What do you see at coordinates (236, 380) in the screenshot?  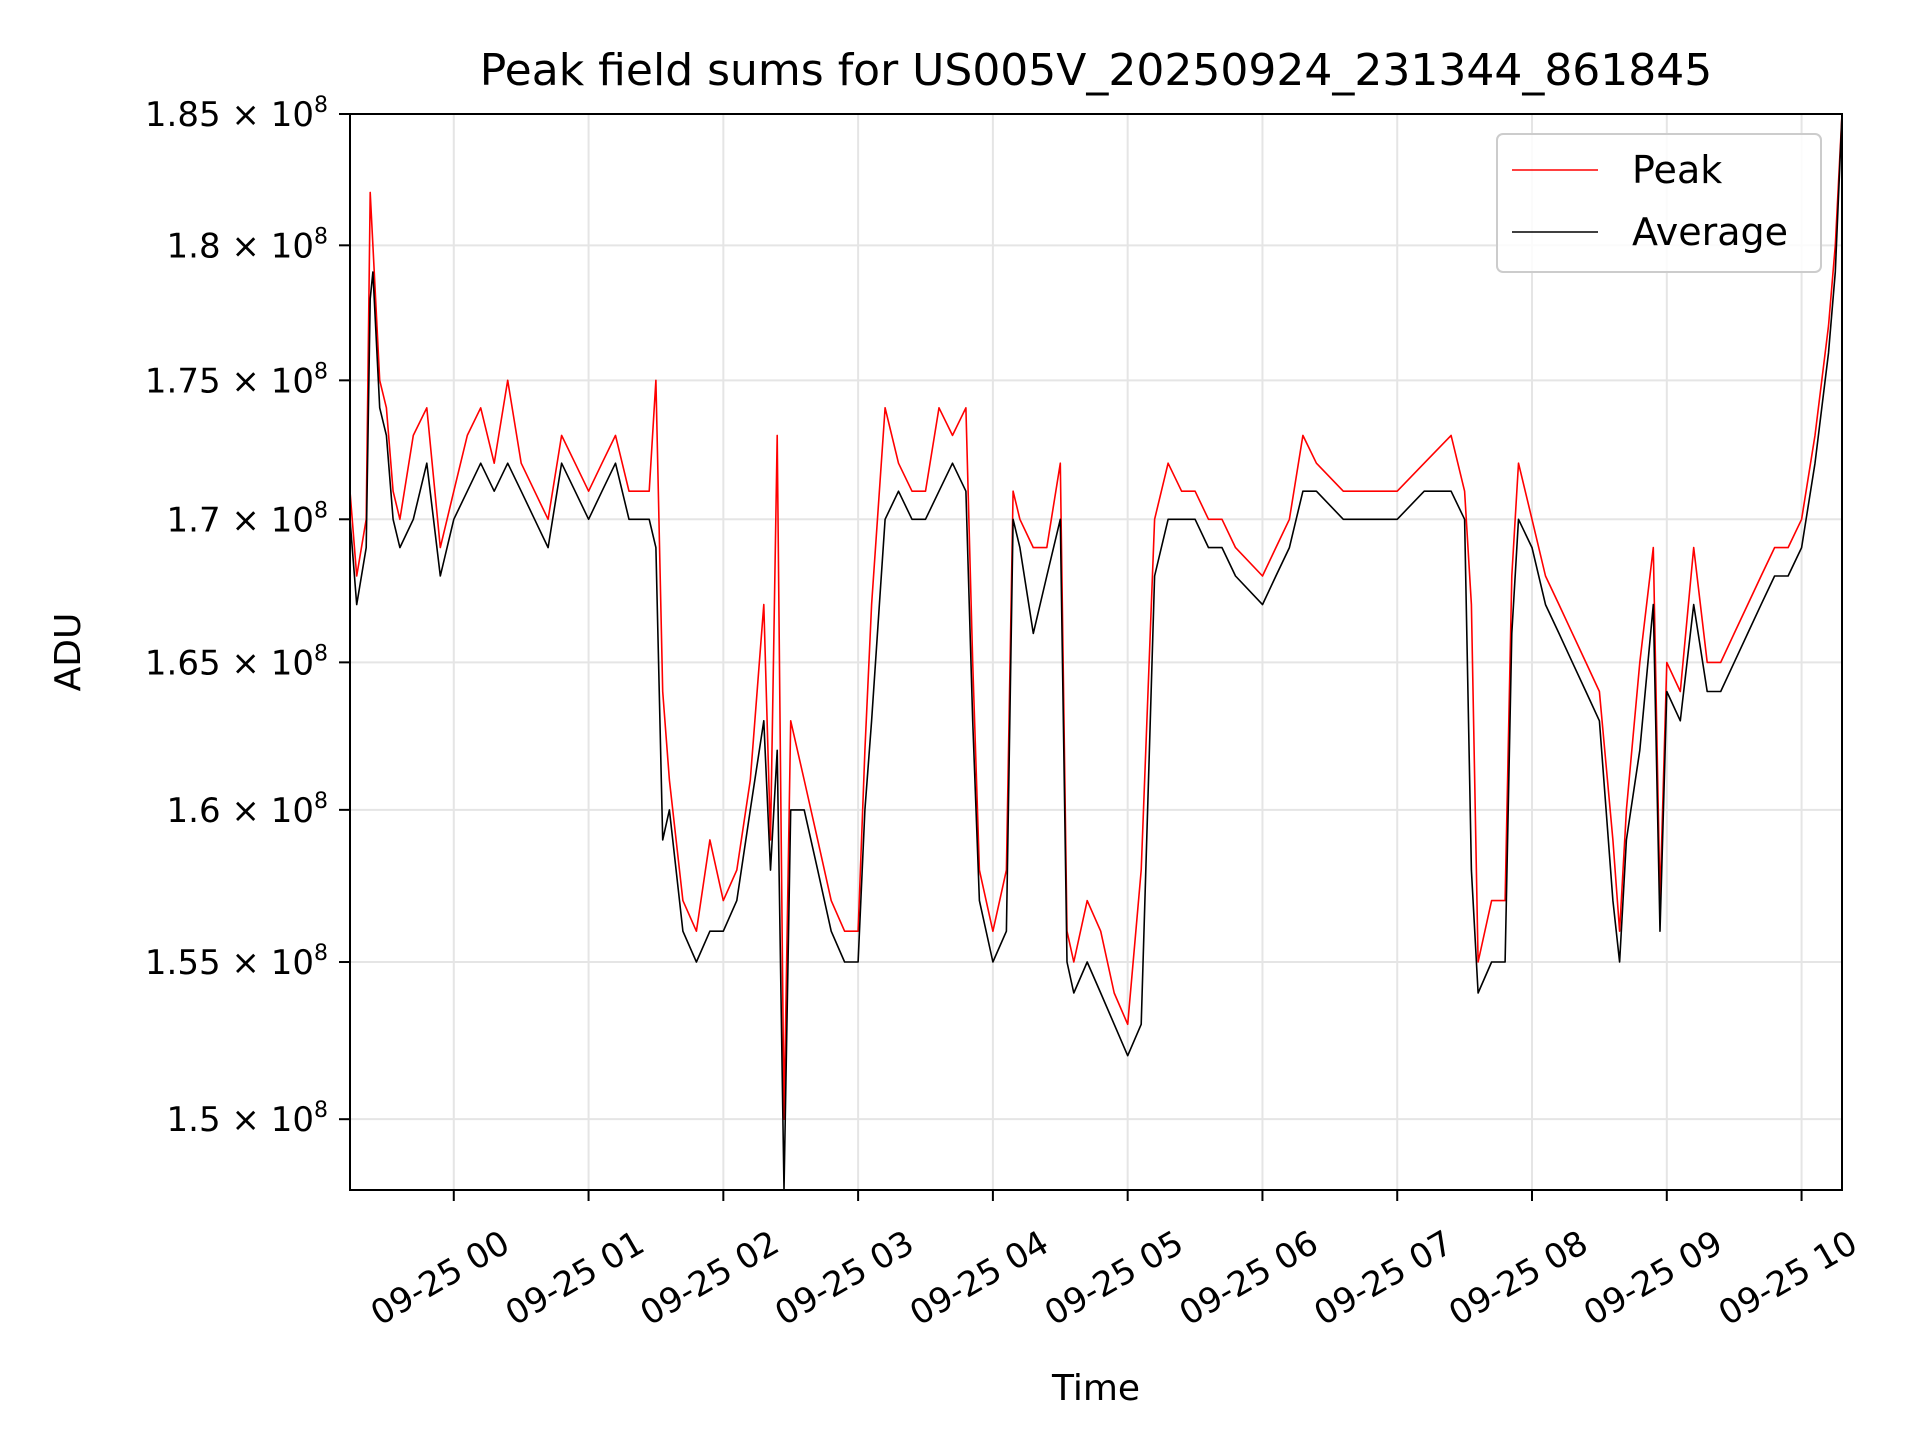 I see `y-tick-label: 1.75 × 108` at bounding box center [236, 380].